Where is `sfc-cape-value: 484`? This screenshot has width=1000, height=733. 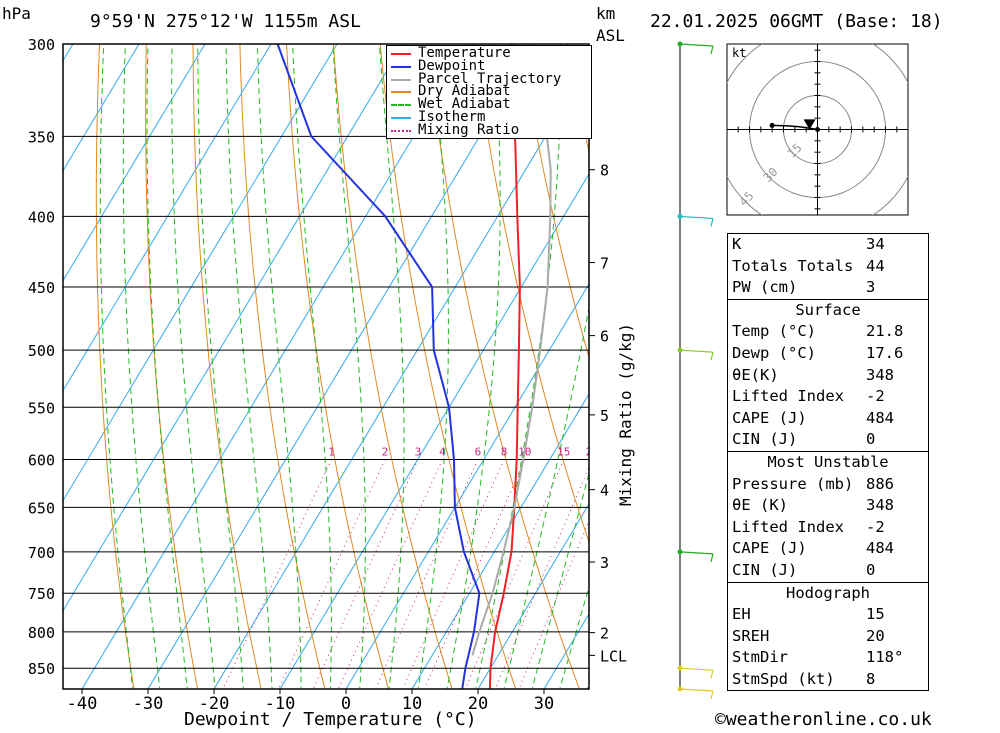 sfc-cape-value: 484 is located at coordinates (880, 417).